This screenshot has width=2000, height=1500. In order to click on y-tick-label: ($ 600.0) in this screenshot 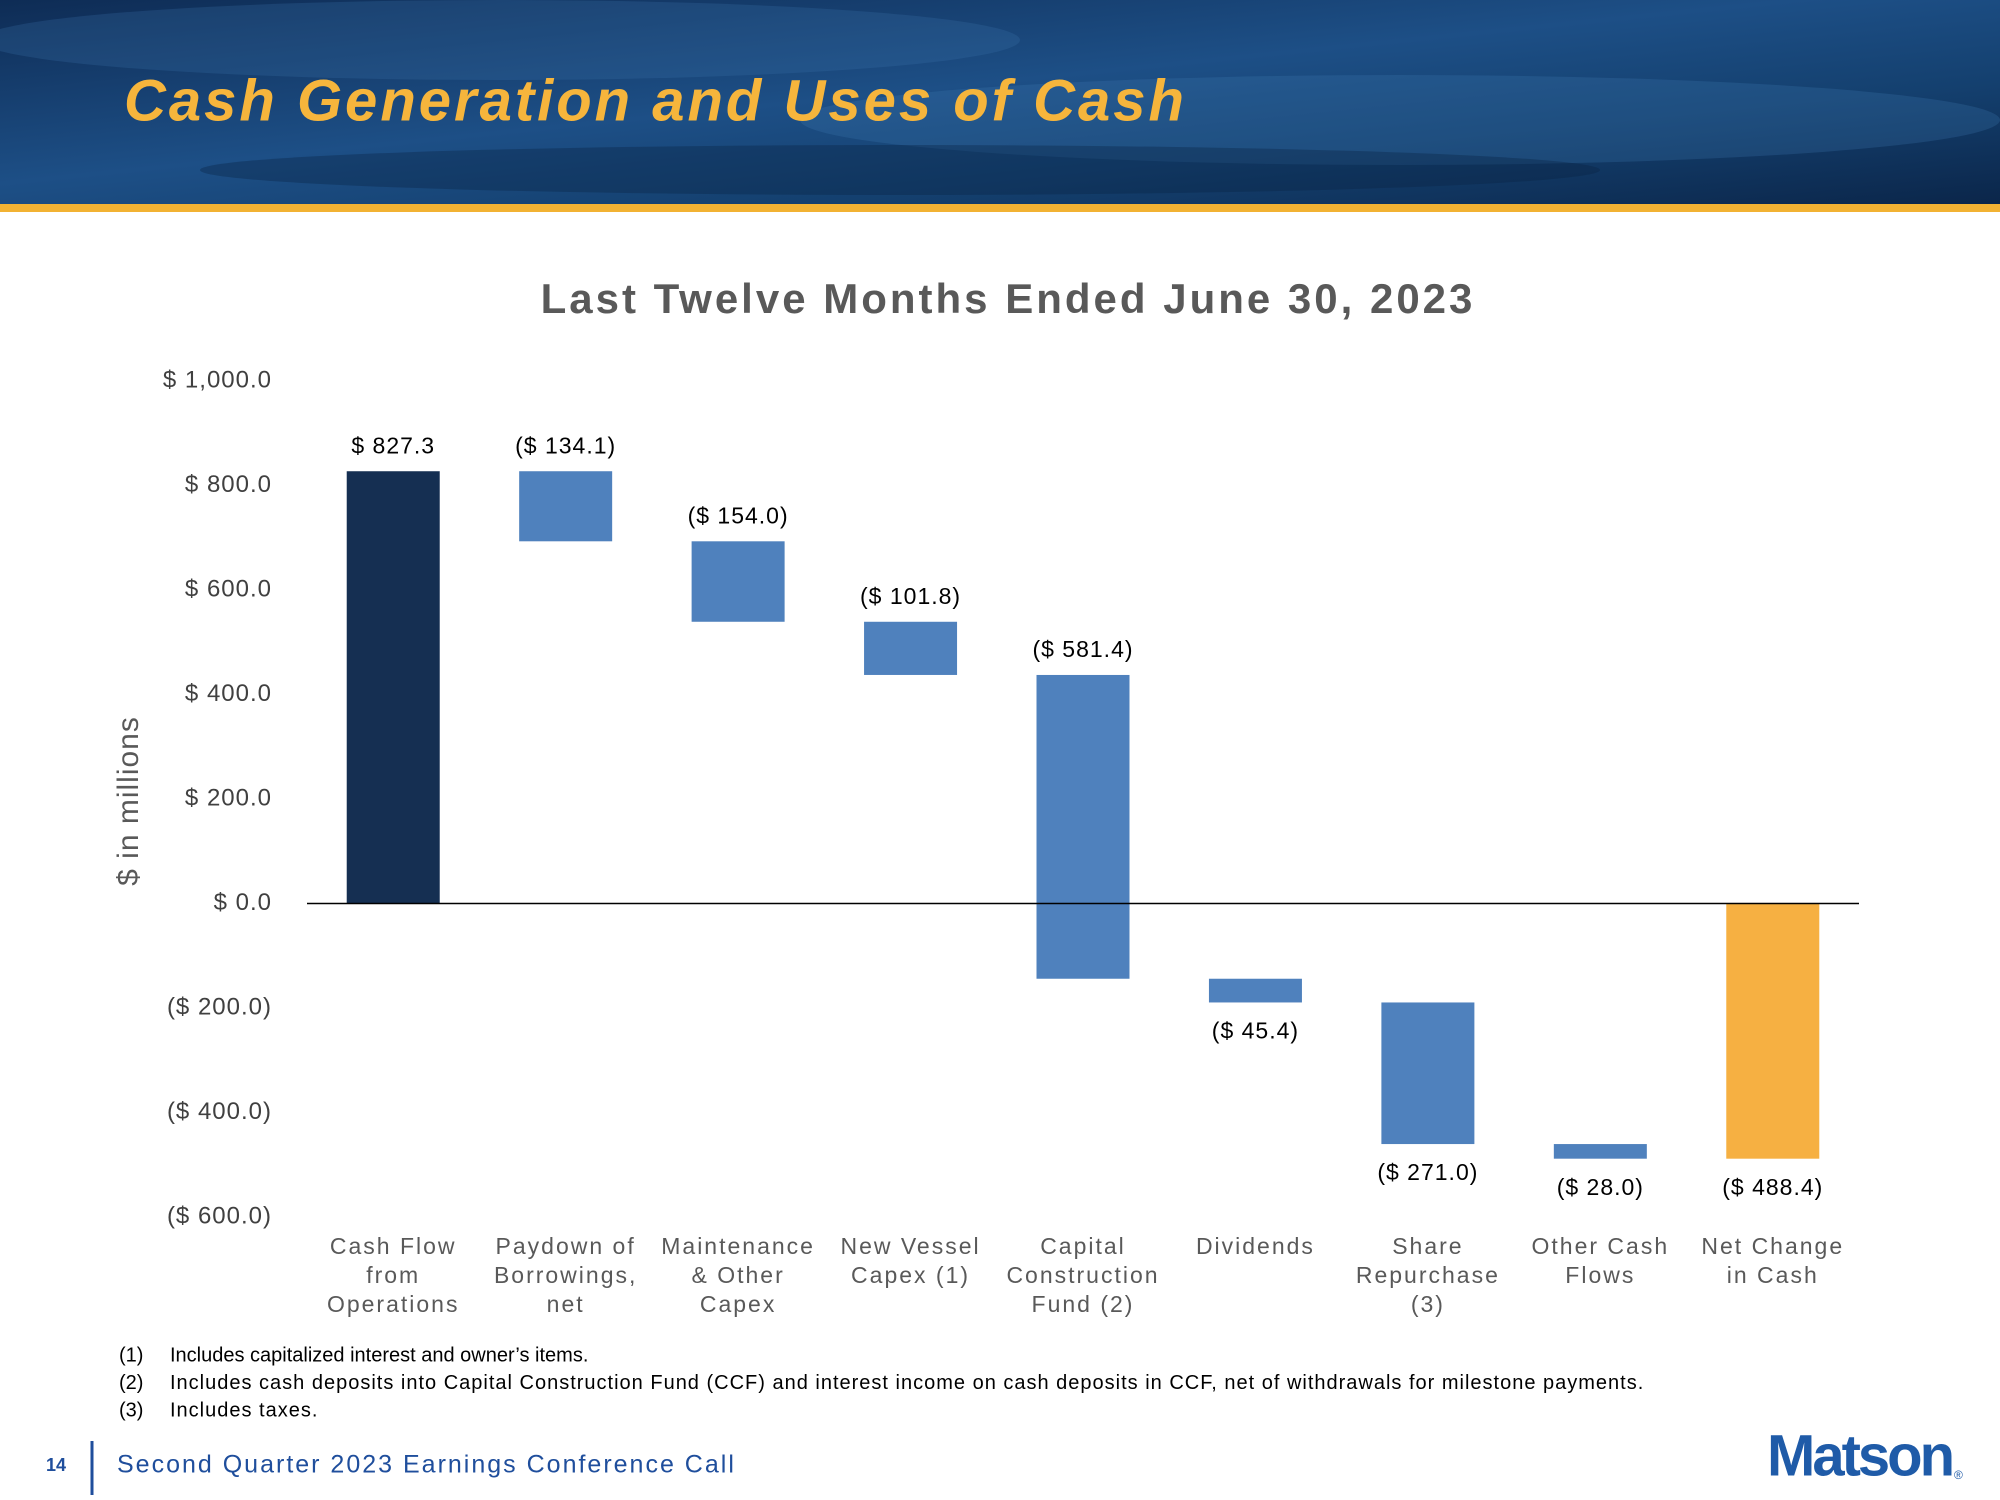, I will do `click(219, 1215)`.